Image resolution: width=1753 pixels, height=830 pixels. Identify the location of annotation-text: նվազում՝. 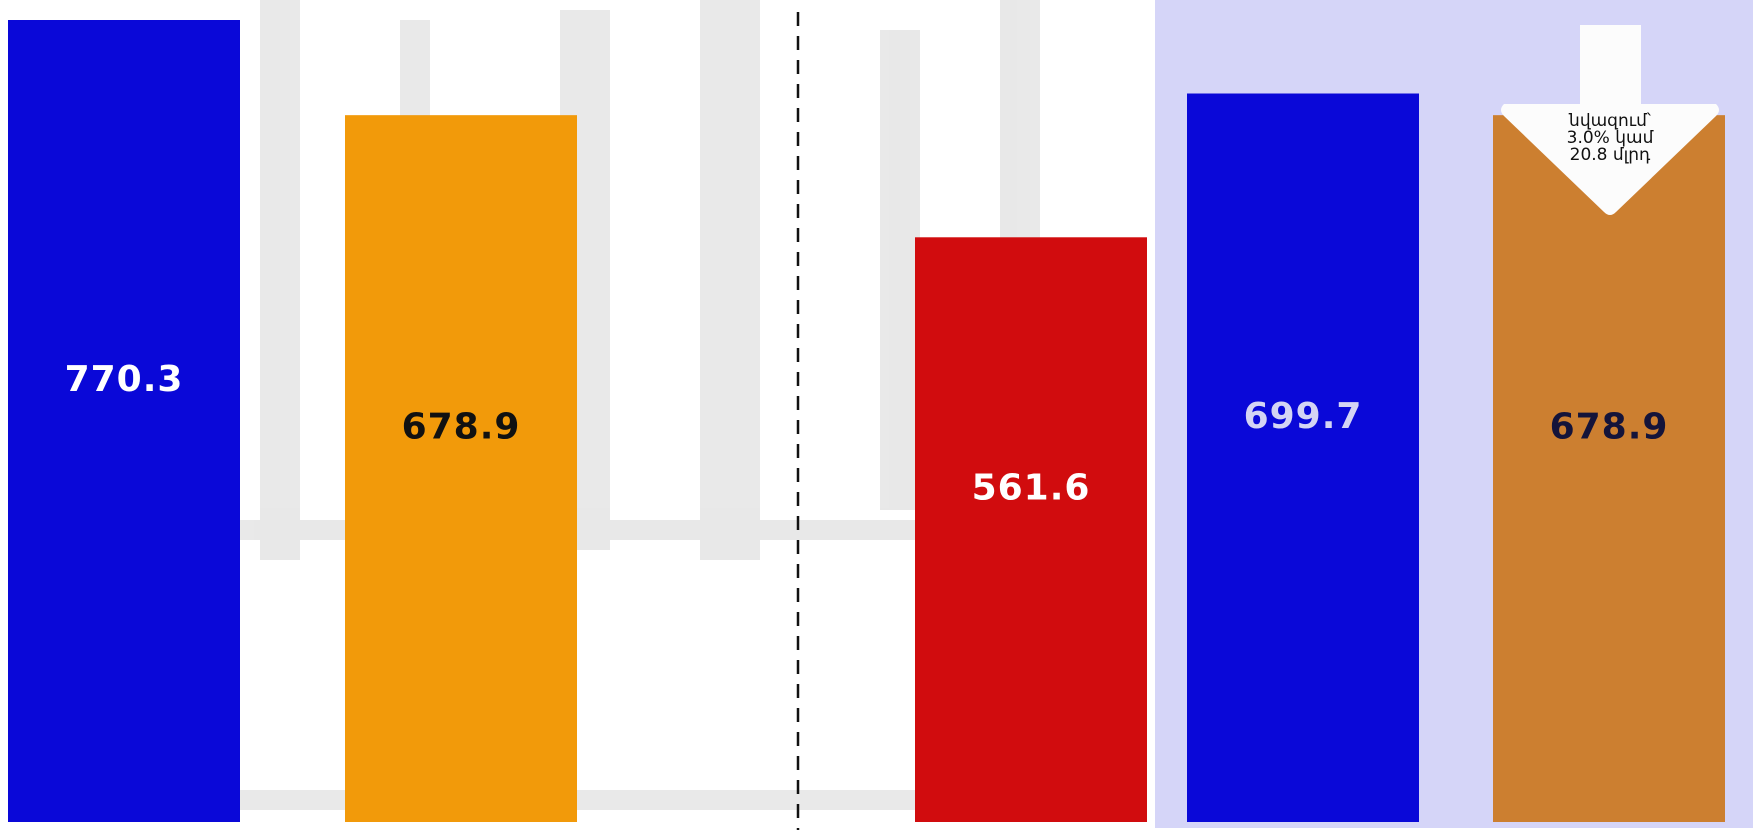
(1609, 121).